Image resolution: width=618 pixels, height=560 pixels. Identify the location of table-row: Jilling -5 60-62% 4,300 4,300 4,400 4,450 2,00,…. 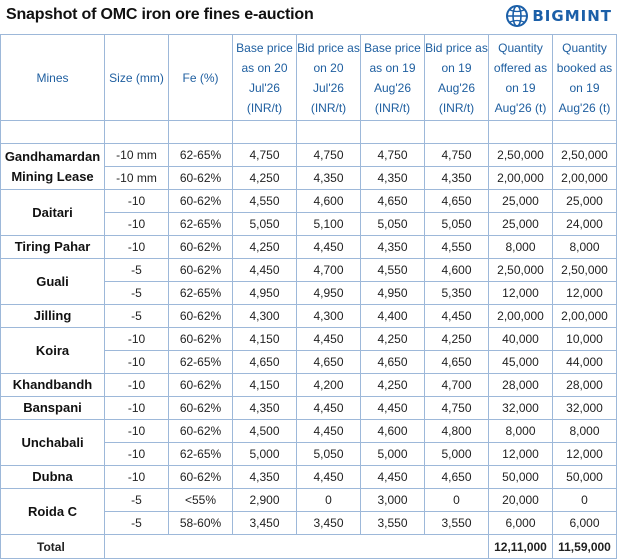
(308, 316).